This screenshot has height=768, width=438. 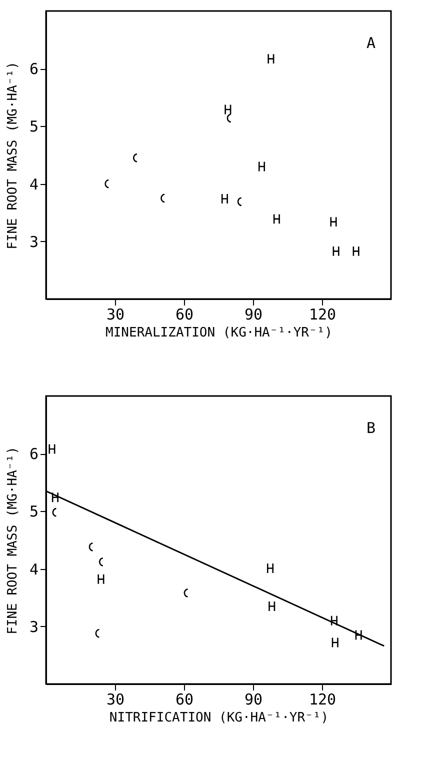 I want to click on annotation: B, so click(x=371, y=428).